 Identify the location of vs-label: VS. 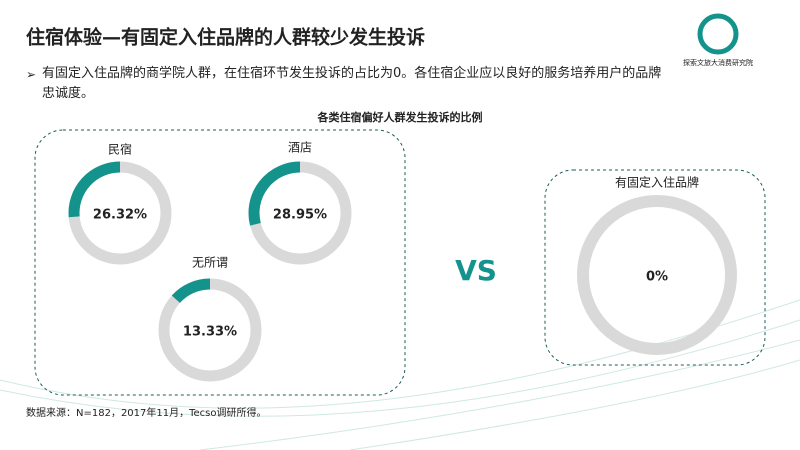
(476, 270).